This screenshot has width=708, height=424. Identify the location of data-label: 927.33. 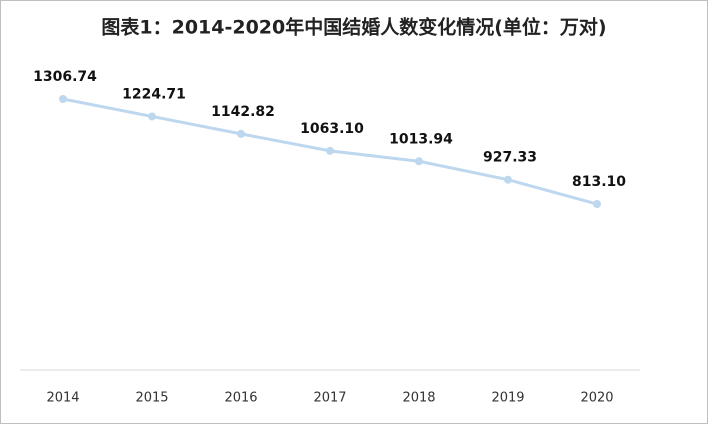
(510, 158).